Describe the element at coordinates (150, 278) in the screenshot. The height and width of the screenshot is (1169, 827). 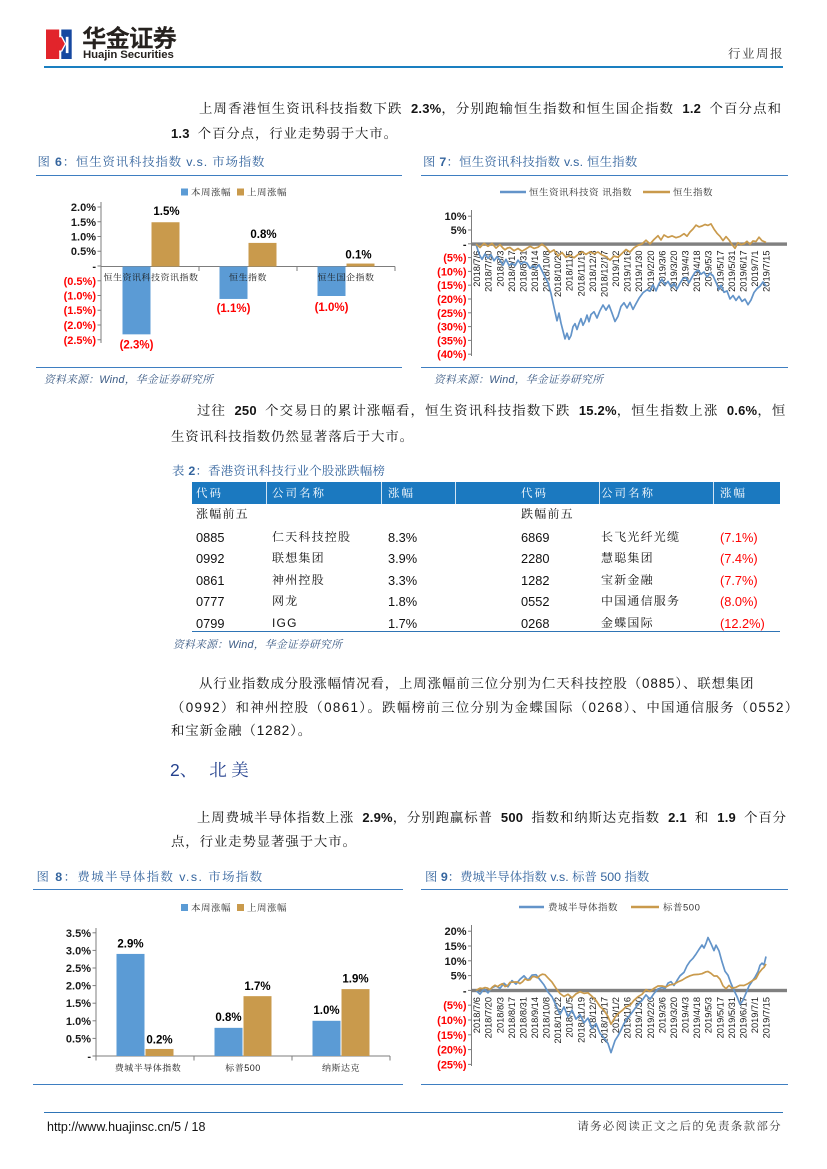
I see `svg-text: 恒生资讯科技资讯指数` at that location.